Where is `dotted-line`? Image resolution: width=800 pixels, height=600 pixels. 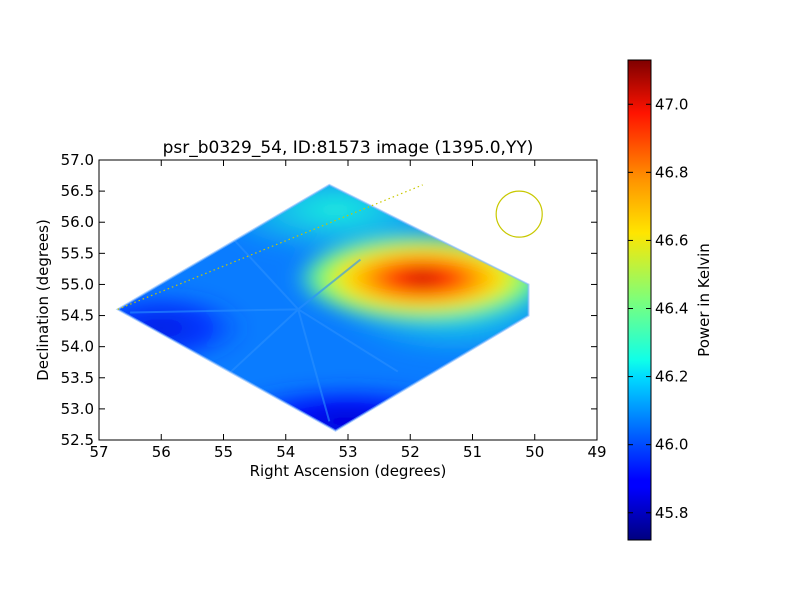 dotted-line is located at coordinates (270, 247).